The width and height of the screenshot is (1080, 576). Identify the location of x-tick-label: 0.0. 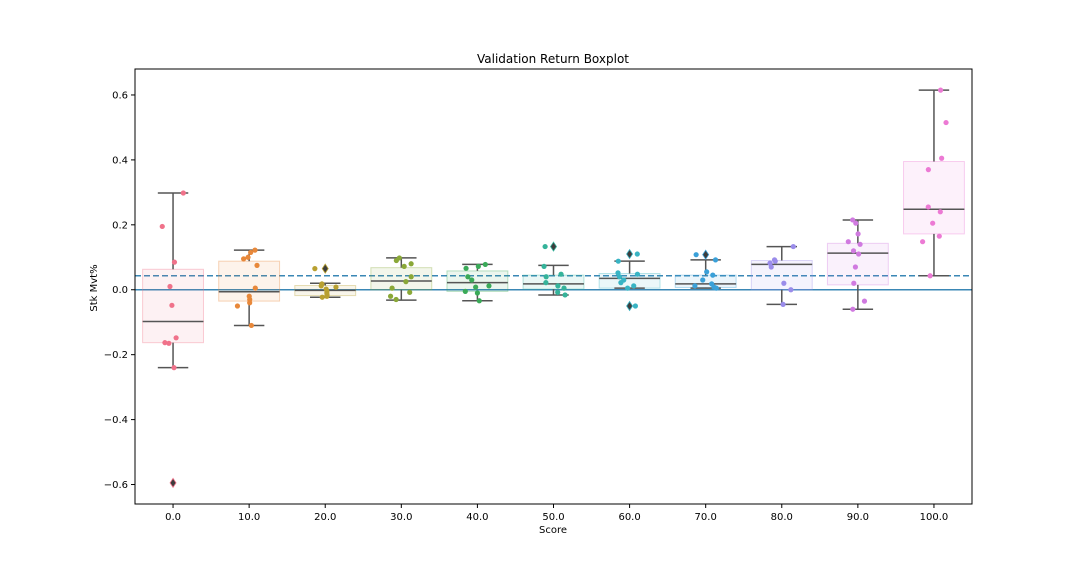
(173, 517).